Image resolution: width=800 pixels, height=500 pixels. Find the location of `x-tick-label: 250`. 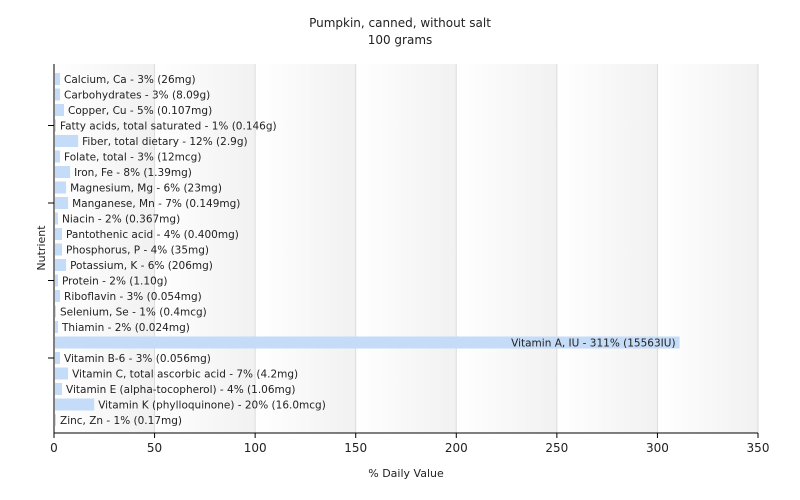

x-tick-label: 250 is located at coordinates (556, 448).